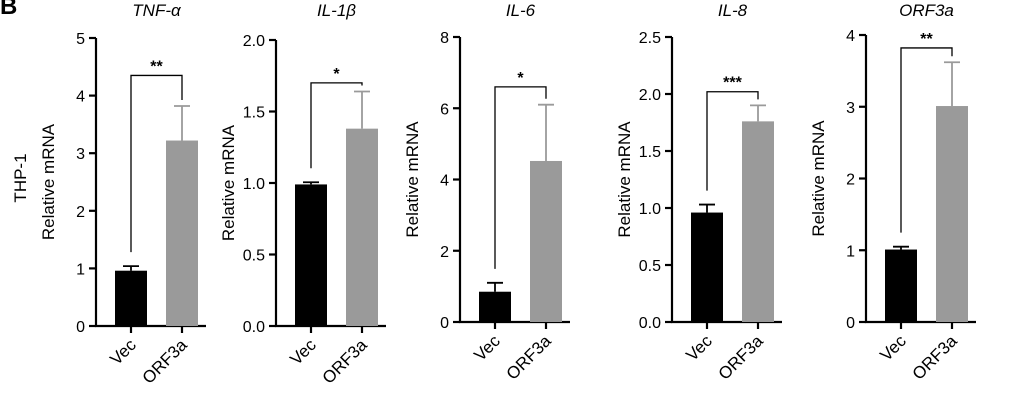  Describe the element at coordinates (650, 38) in the screenshot. I see `y-tick-label: 2.5` at that location.